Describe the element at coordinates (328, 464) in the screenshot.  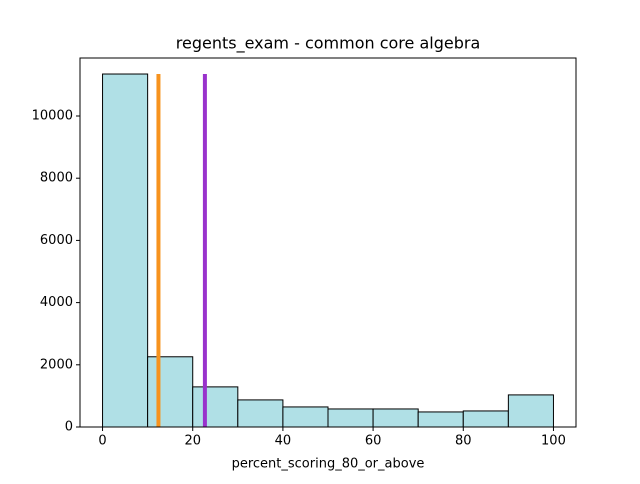
I see `x-axis-label: percent_scoring_80_or_above` at that location.